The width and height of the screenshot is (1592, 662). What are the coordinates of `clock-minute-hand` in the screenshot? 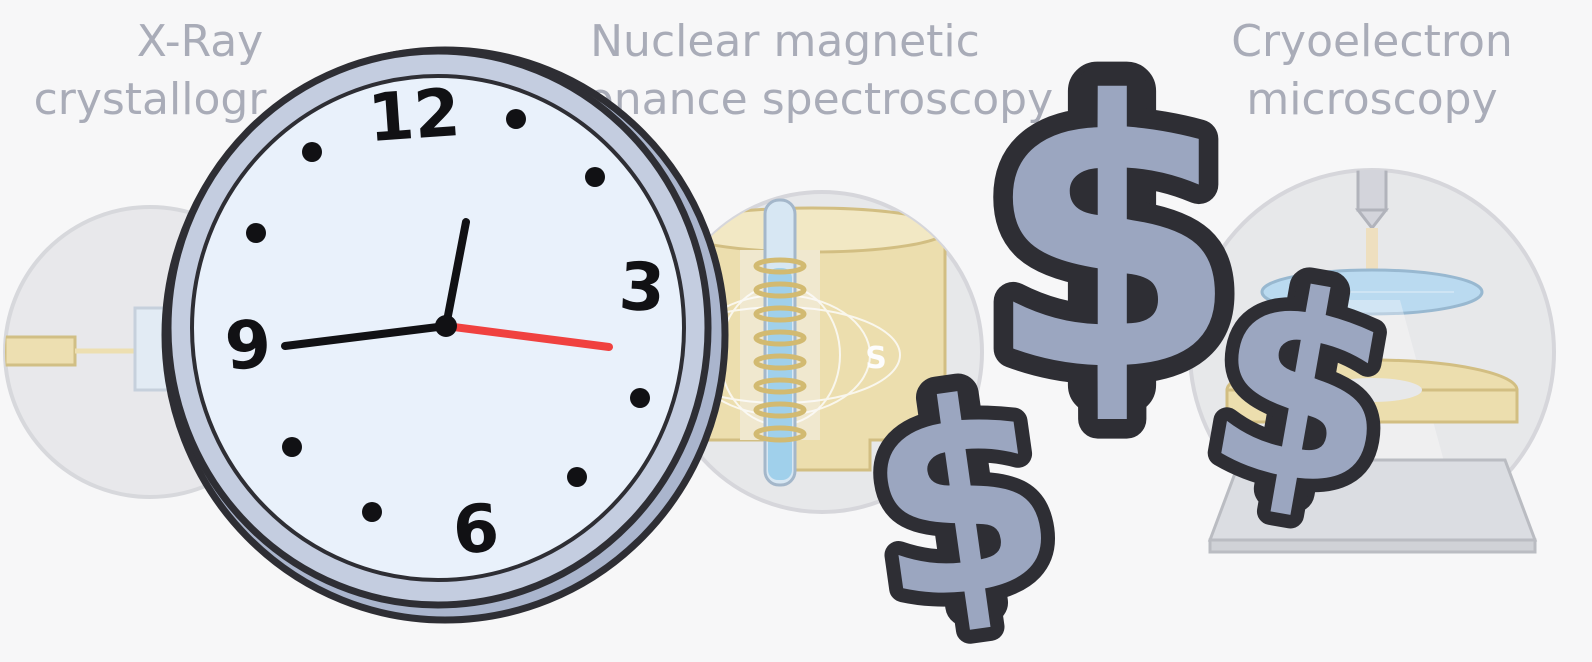 It's located at (365, 336).